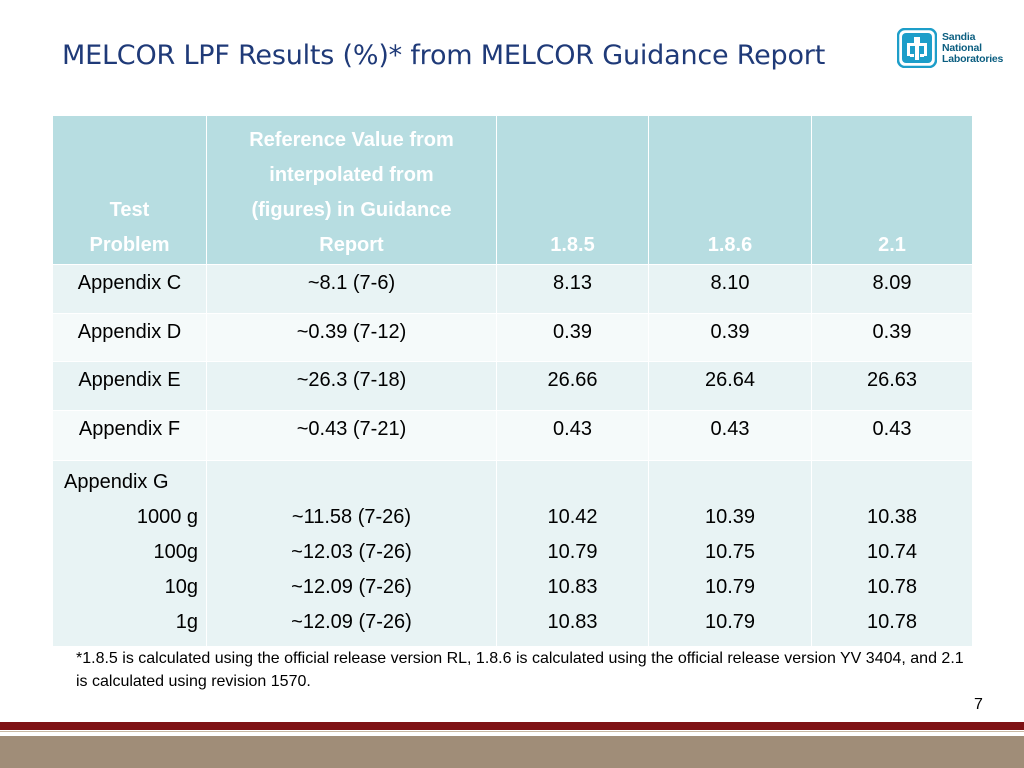  I want to click on sub-v186: 10.75, so click(730, 552).